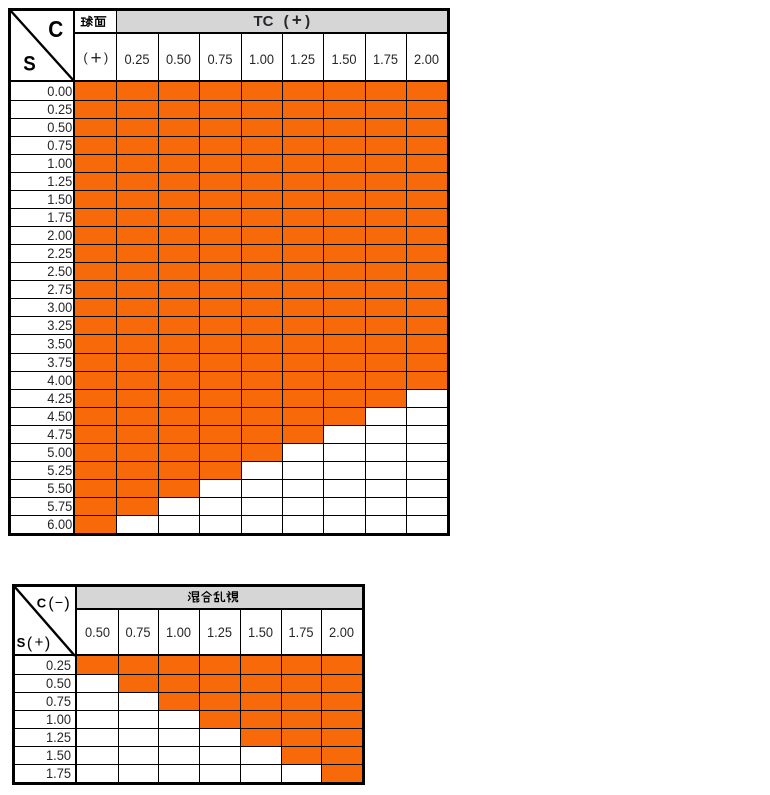 This screenshot has height=795, width=770. What do you see at coordinates (59, 345) in the screenshot?
I see `svg-text: 3.50` at bounding box center [59, 345].